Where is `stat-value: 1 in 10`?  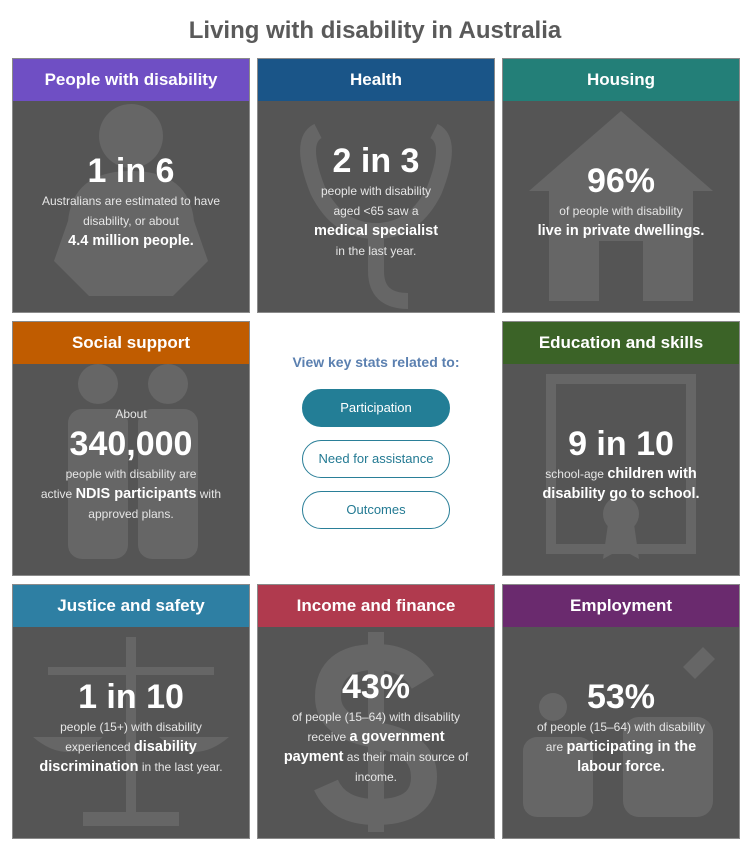 stat-value: 1 in 10 is located at coordinates (131, 696).